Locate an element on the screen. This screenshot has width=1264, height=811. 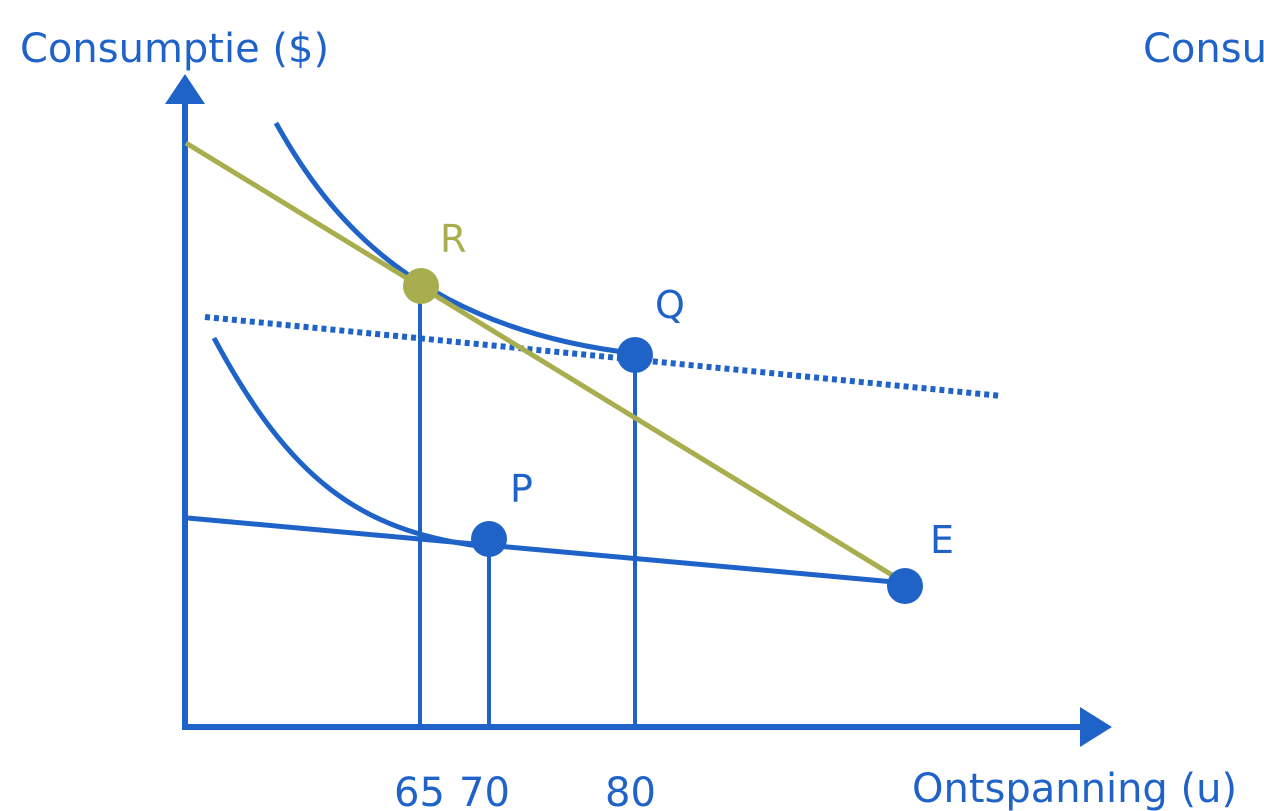
tick-label-70: 70 is located at coordinates (484, 790).